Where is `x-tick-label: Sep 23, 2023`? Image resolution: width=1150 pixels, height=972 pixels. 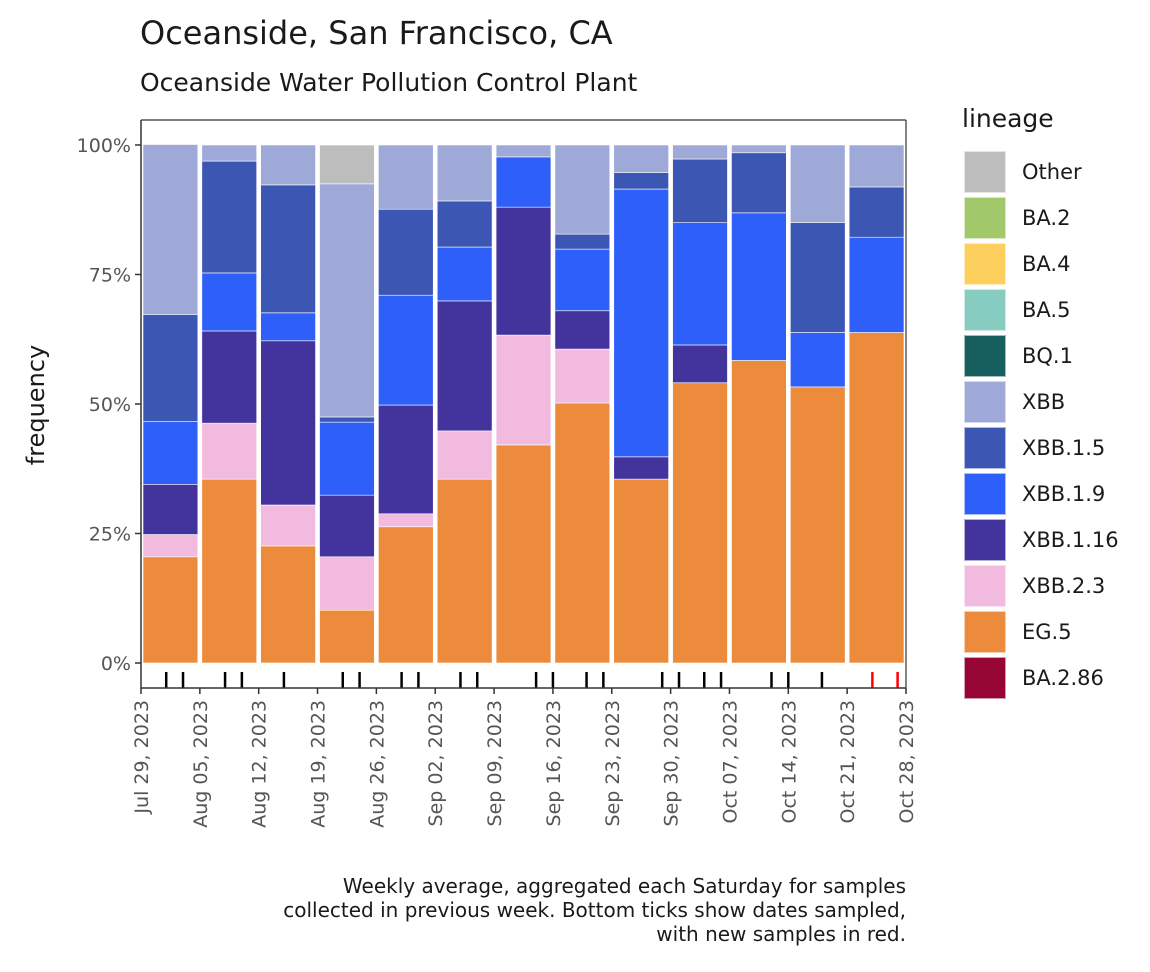
x-tick-label: Sep 23, 2023 is located at coordinates (613, 763).